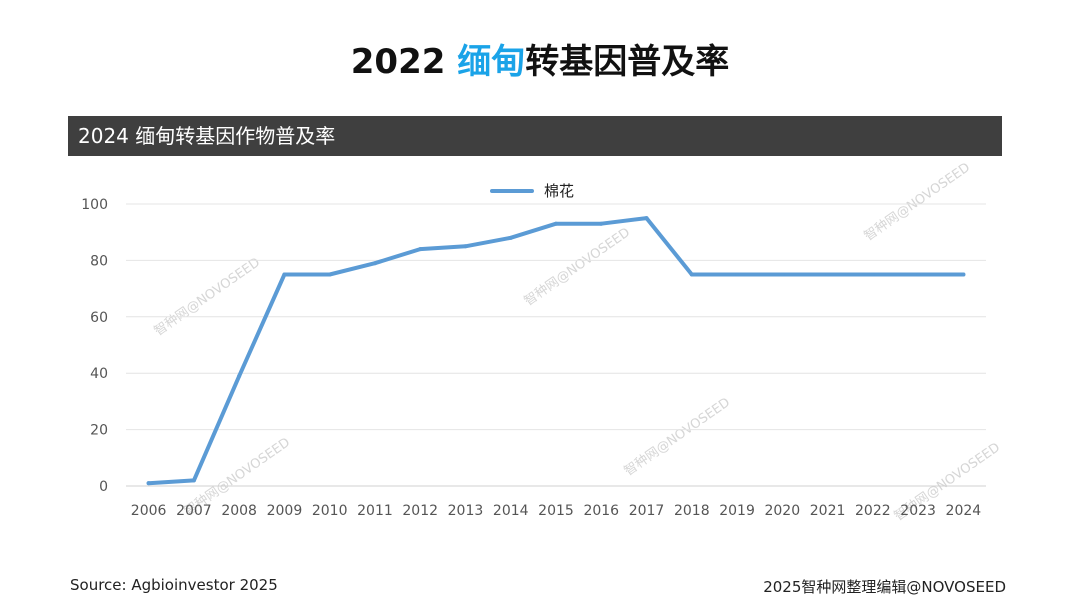 The height and width of the screenshot is (608, 1080). Describe the element at coordinates (556, 511) in the screenshot. I see `x-tick-label: 2015` at that location.